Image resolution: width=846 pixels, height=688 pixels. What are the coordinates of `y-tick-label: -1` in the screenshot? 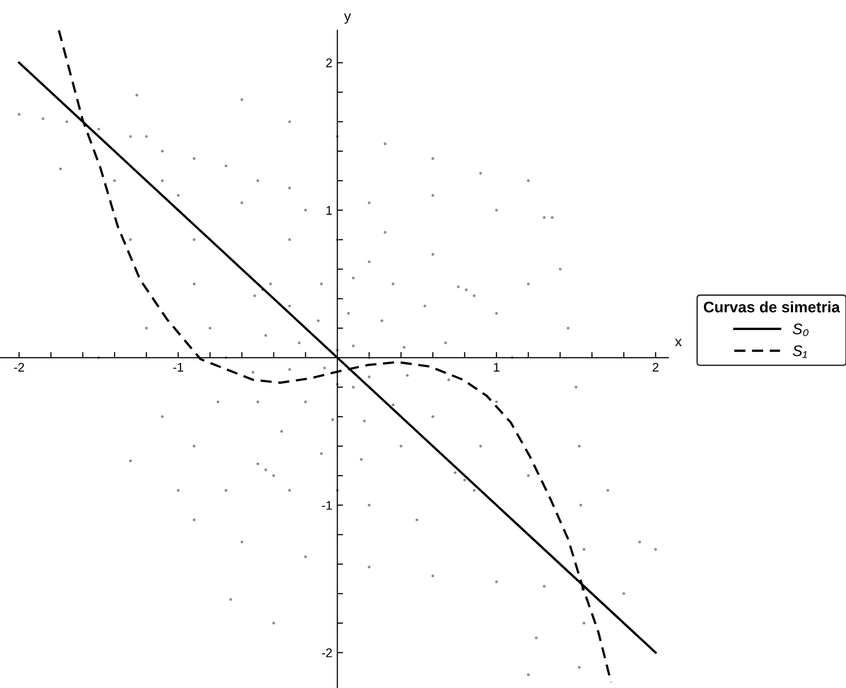 It's located at (327, 505).